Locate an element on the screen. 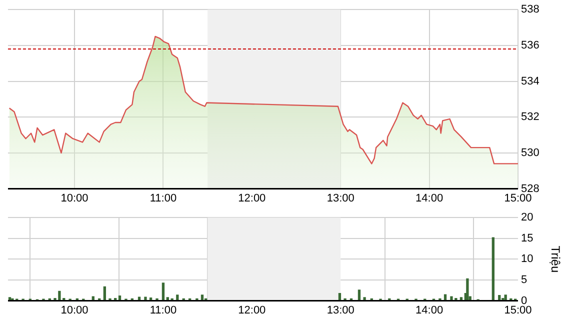 This screenshot has width=570, height=320. y-tick-label: 10 is located at coordinates (527, 259).